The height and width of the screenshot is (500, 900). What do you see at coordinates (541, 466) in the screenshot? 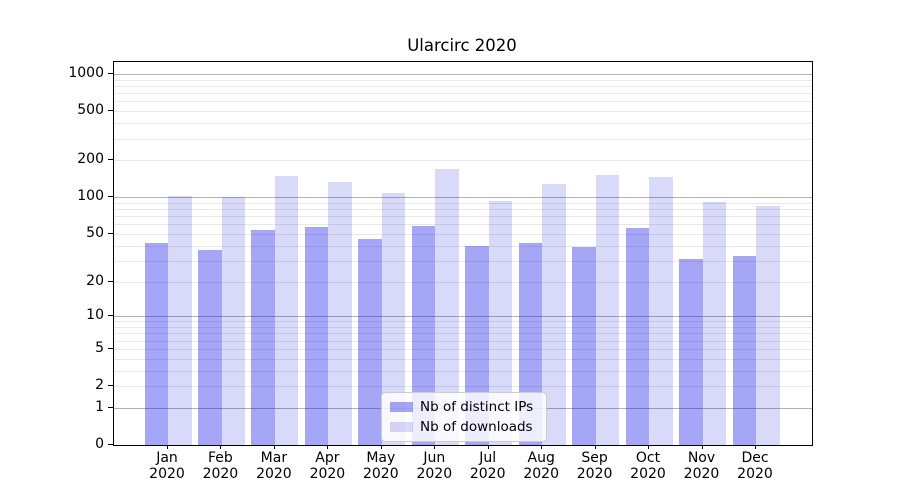
I see `x-tick-label: Aug 2020` at bounding box center [541, 466].